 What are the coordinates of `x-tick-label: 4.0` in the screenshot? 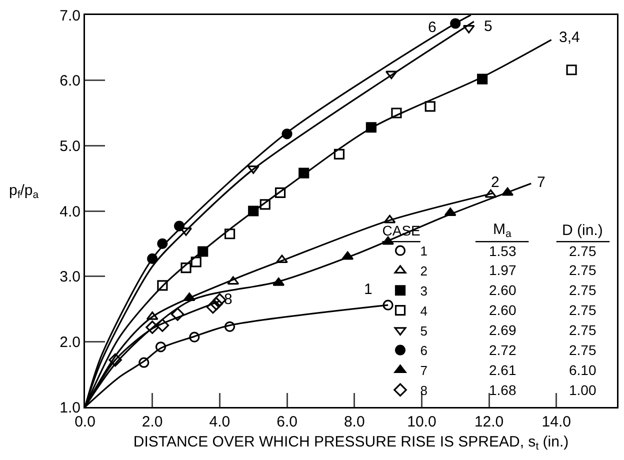 It's located at (219, 422).